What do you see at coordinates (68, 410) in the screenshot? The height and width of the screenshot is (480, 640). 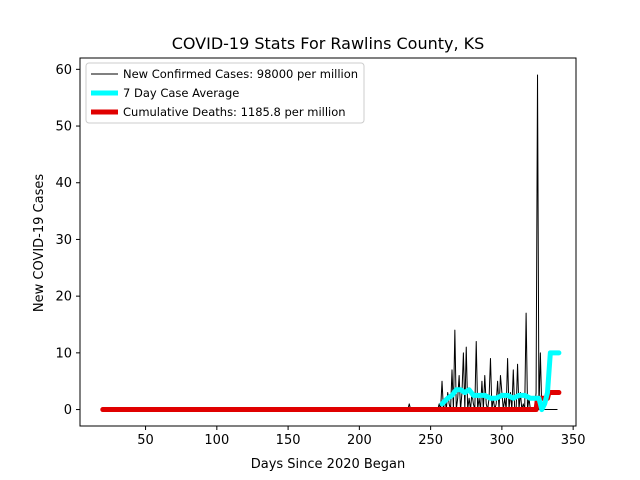 I see `y-tick-label: 0` at bounding box center [68, 410].